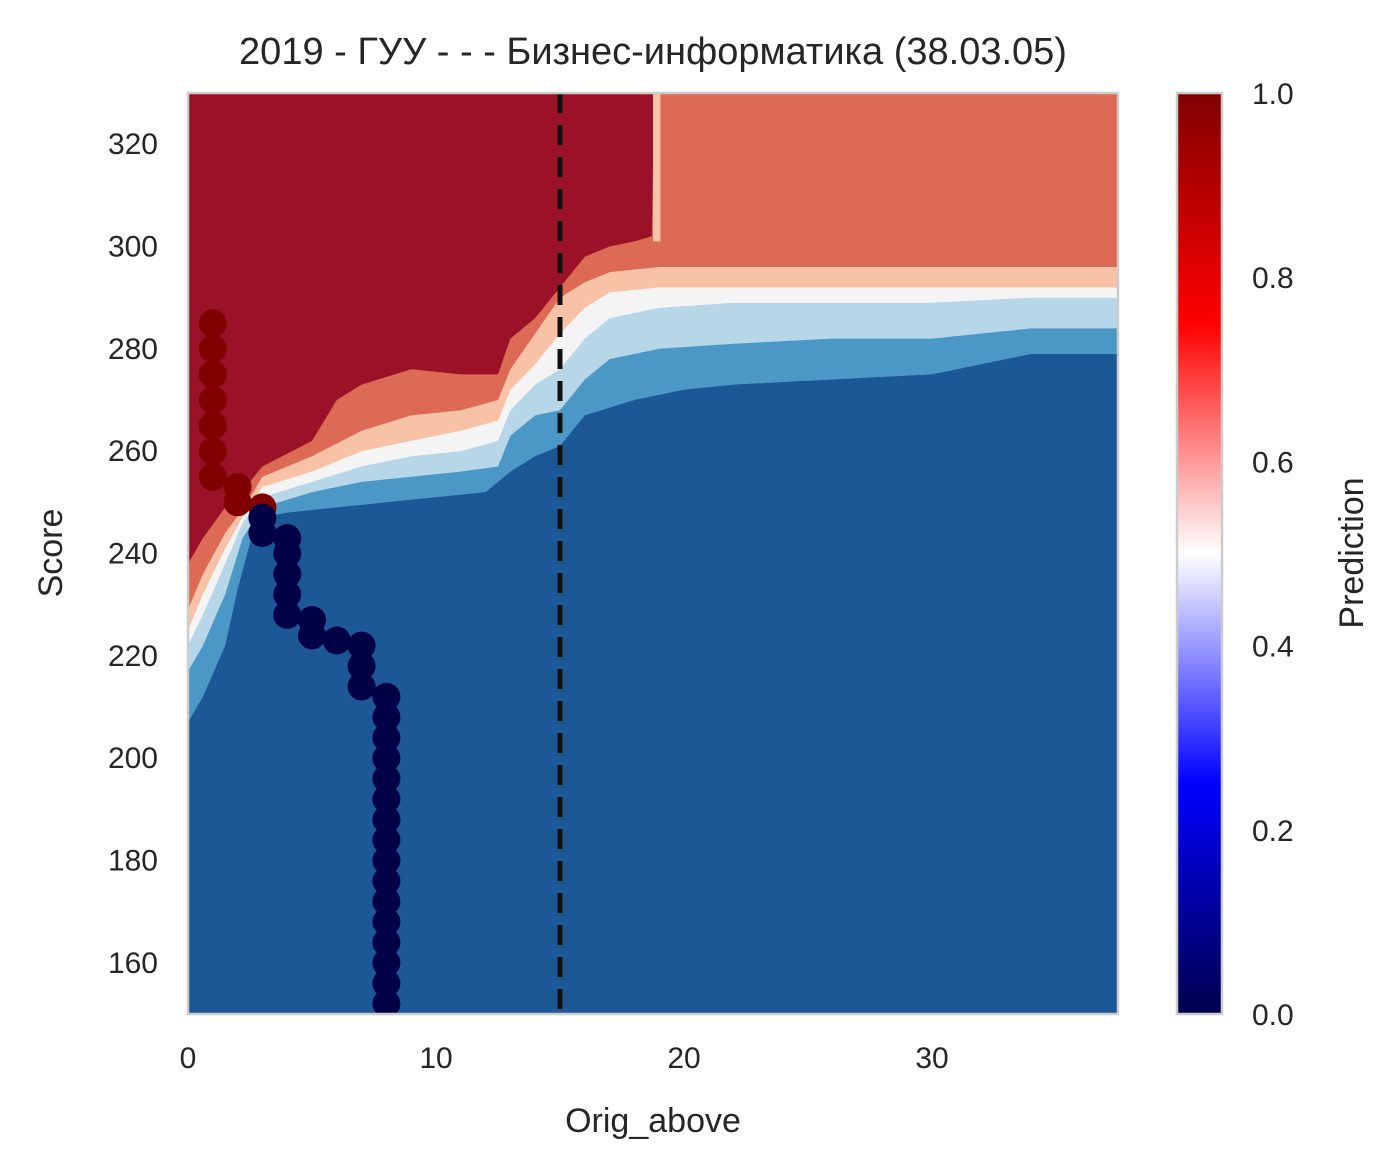 Image resolution: width=1399 pixels, height=1173 pixels. I want to click on colorbar-ticks: 0.0 0.2 0.4 0.6 0.8 1.0, so click(1273, 555).